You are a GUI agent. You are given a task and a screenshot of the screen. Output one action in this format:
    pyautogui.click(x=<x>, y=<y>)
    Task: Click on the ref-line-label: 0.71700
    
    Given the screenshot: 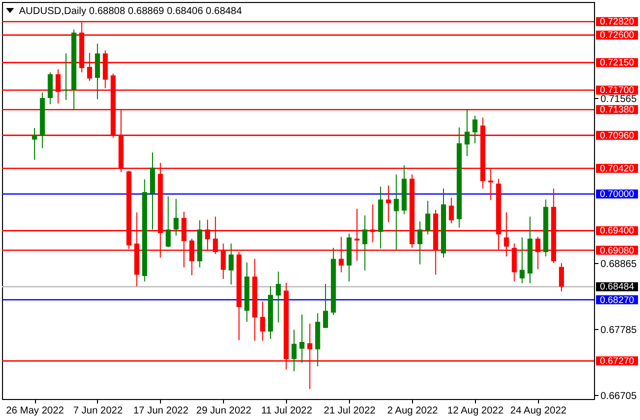 What is the action you would take?
    pyautogui.click(x=617, y=90)
    